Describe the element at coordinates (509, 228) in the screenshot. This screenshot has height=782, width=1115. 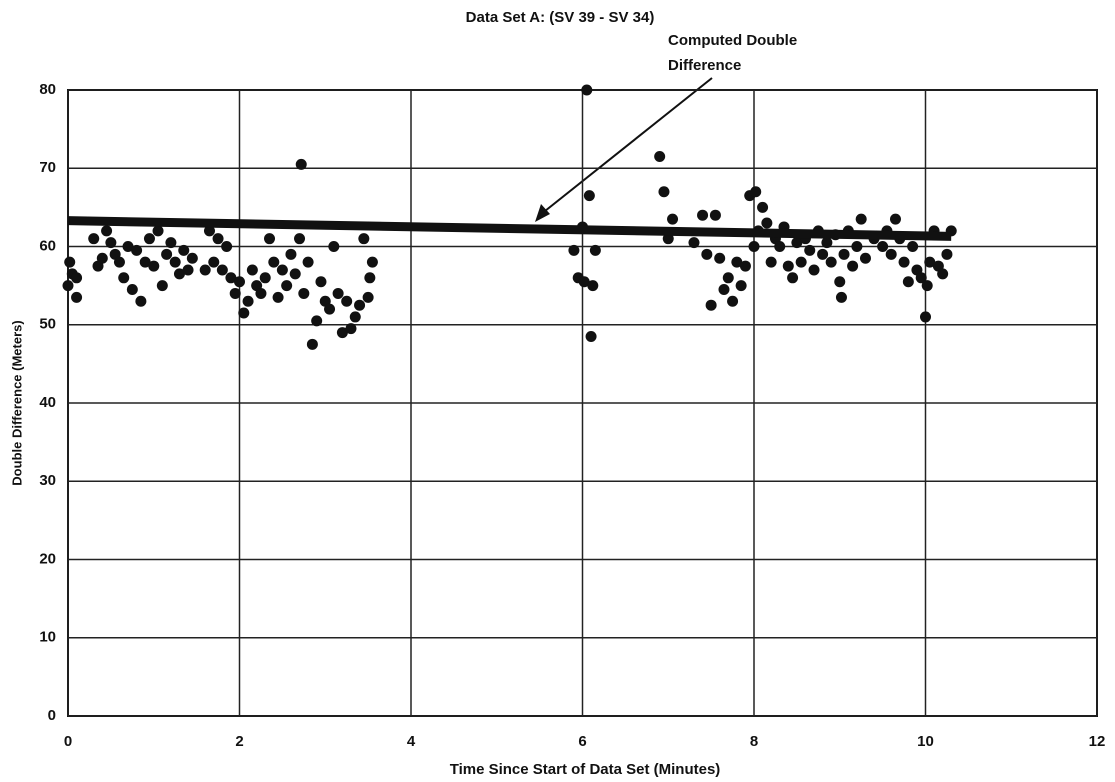
I see `fit-line` at that location.